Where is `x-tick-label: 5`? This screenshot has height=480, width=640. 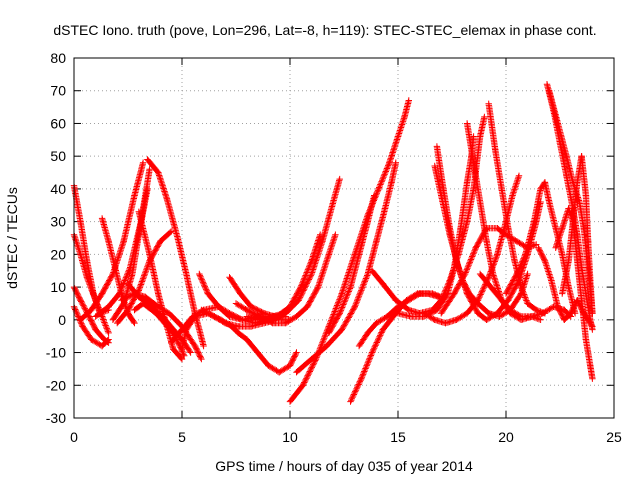 x-tick-label: 5 is located at coordinates (182, 437).